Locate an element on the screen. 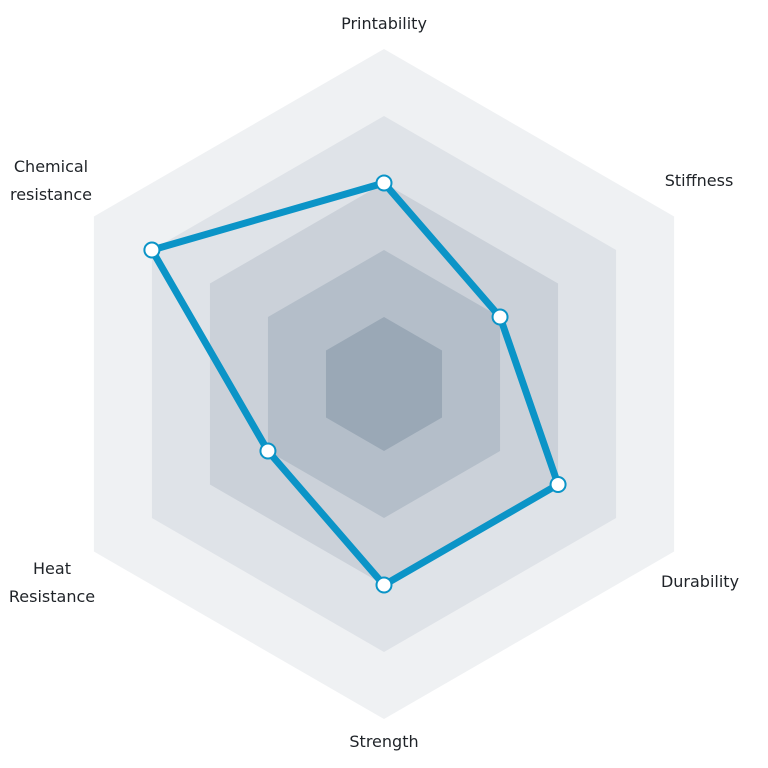 The width and height of the screenshot is (768, 768). data-point-strength is located at coordinates (384, 585).